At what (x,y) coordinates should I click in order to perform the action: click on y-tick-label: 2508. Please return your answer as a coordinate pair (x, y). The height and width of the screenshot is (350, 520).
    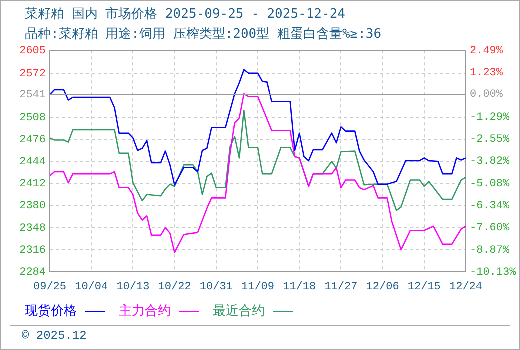
    Looking at the image, I should click on (33, 118).